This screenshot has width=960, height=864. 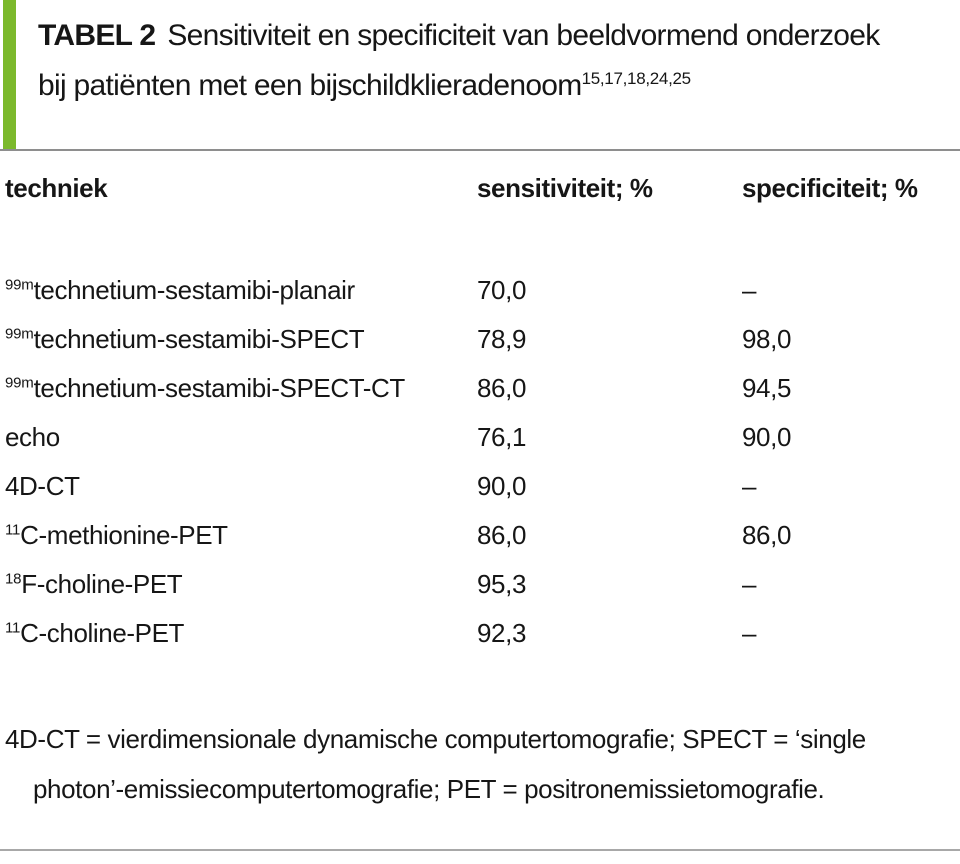 I want to click on technique-cell: 99mtechnetium-sestamibi-SPECT, so click(x=185, y=339).